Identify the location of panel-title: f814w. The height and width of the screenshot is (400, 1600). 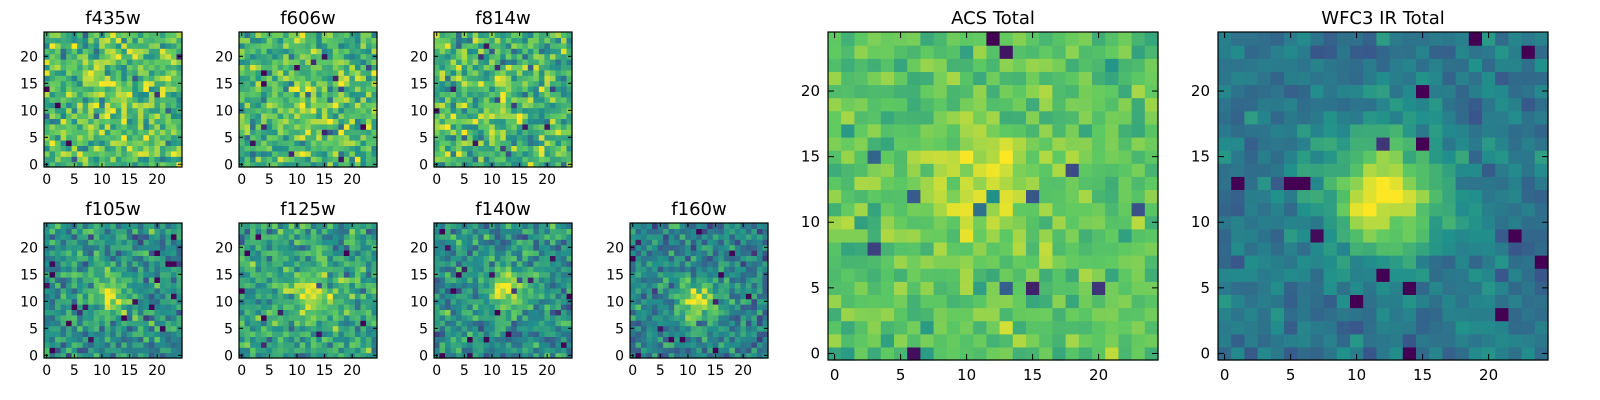
(502, 18).